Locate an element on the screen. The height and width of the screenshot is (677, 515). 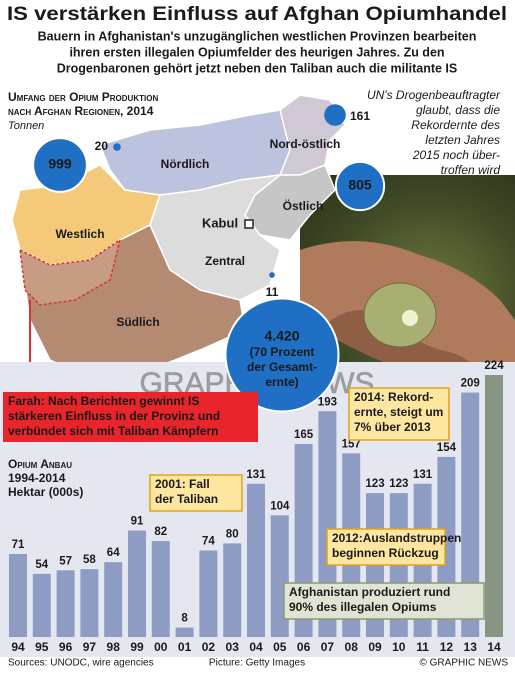
x-tick-label: 14 is located at coordinates (494, 647).